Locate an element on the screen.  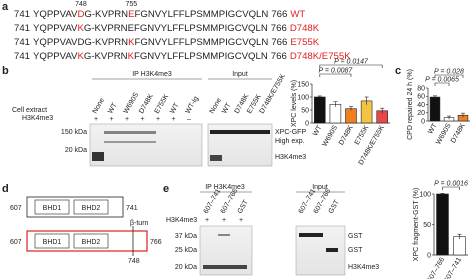
annotation: β-turn is located at coordinates (139, 223).